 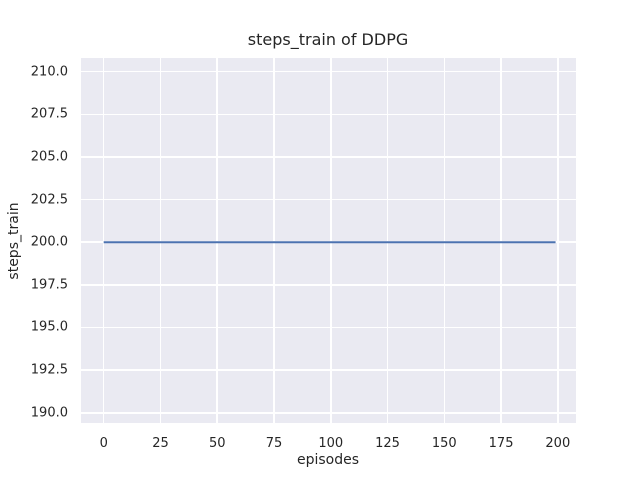 What do you see at coordinates (14, 241) in the screenshot?
I see `y-axis-label: steps_train` at bounding box center [14, 241].